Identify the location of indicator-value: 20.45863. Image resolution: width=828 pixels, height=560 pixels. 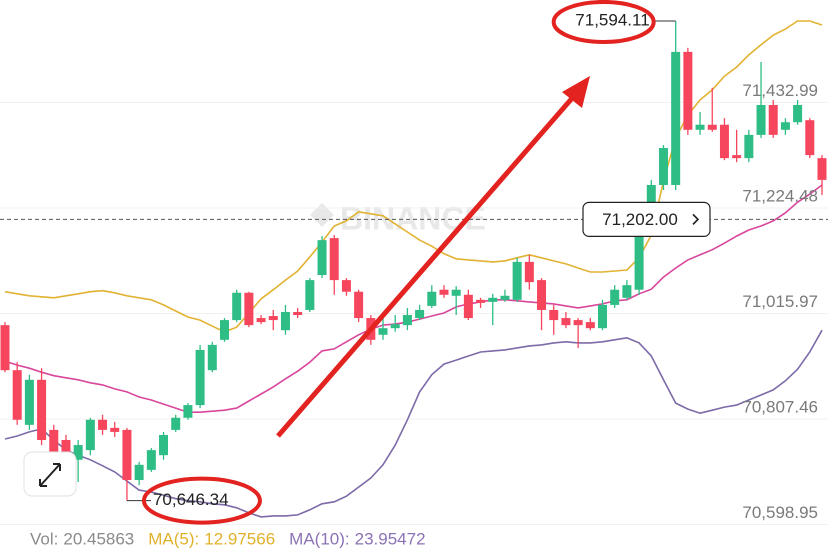
(98, 538).